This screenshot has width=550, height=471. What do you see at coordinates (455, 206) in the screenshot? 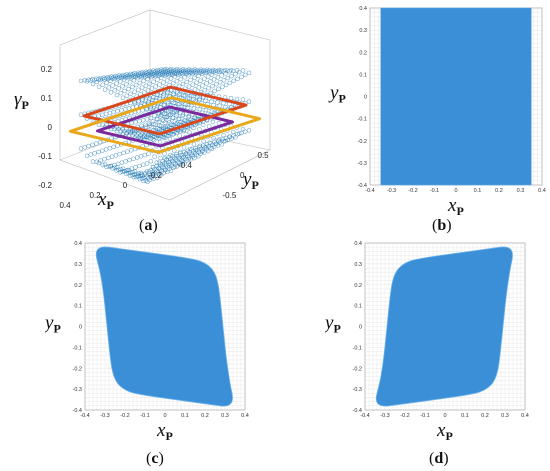
I see `x-axis-label: xP` at bounding box center [455, 206].